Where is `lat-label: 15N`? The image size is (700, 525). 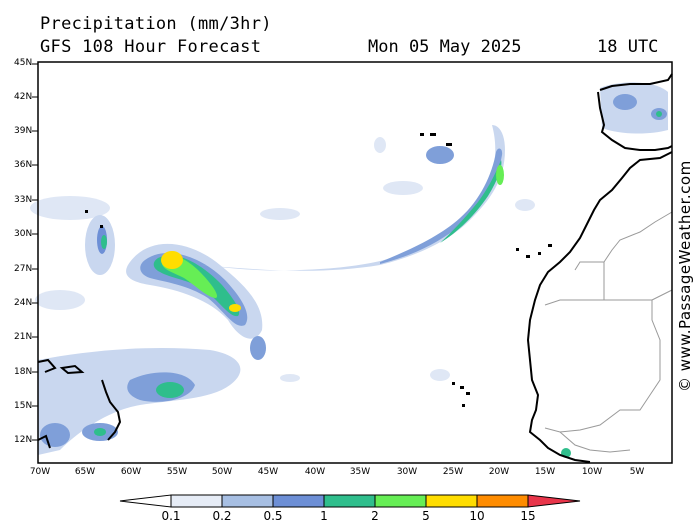
lat-label: 15N is located at coordinates (23, 406).